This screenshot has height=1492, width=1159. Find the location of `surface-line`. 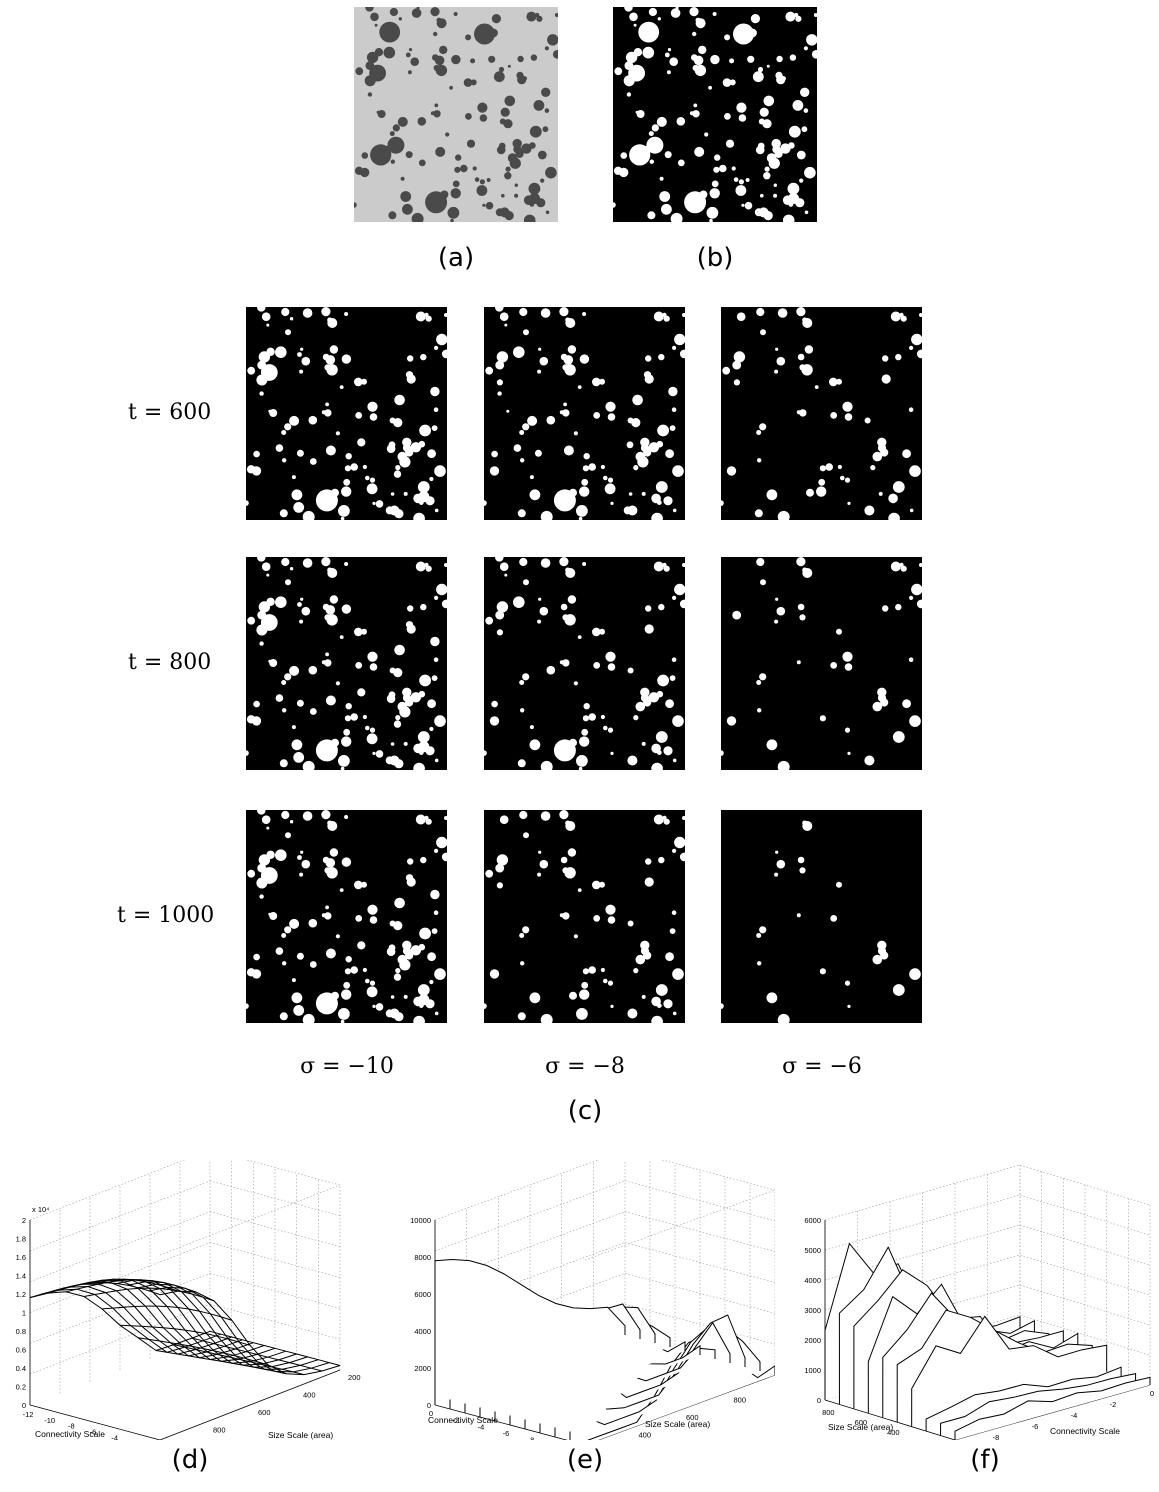

surface-line is located at coordinates (221, 1362).